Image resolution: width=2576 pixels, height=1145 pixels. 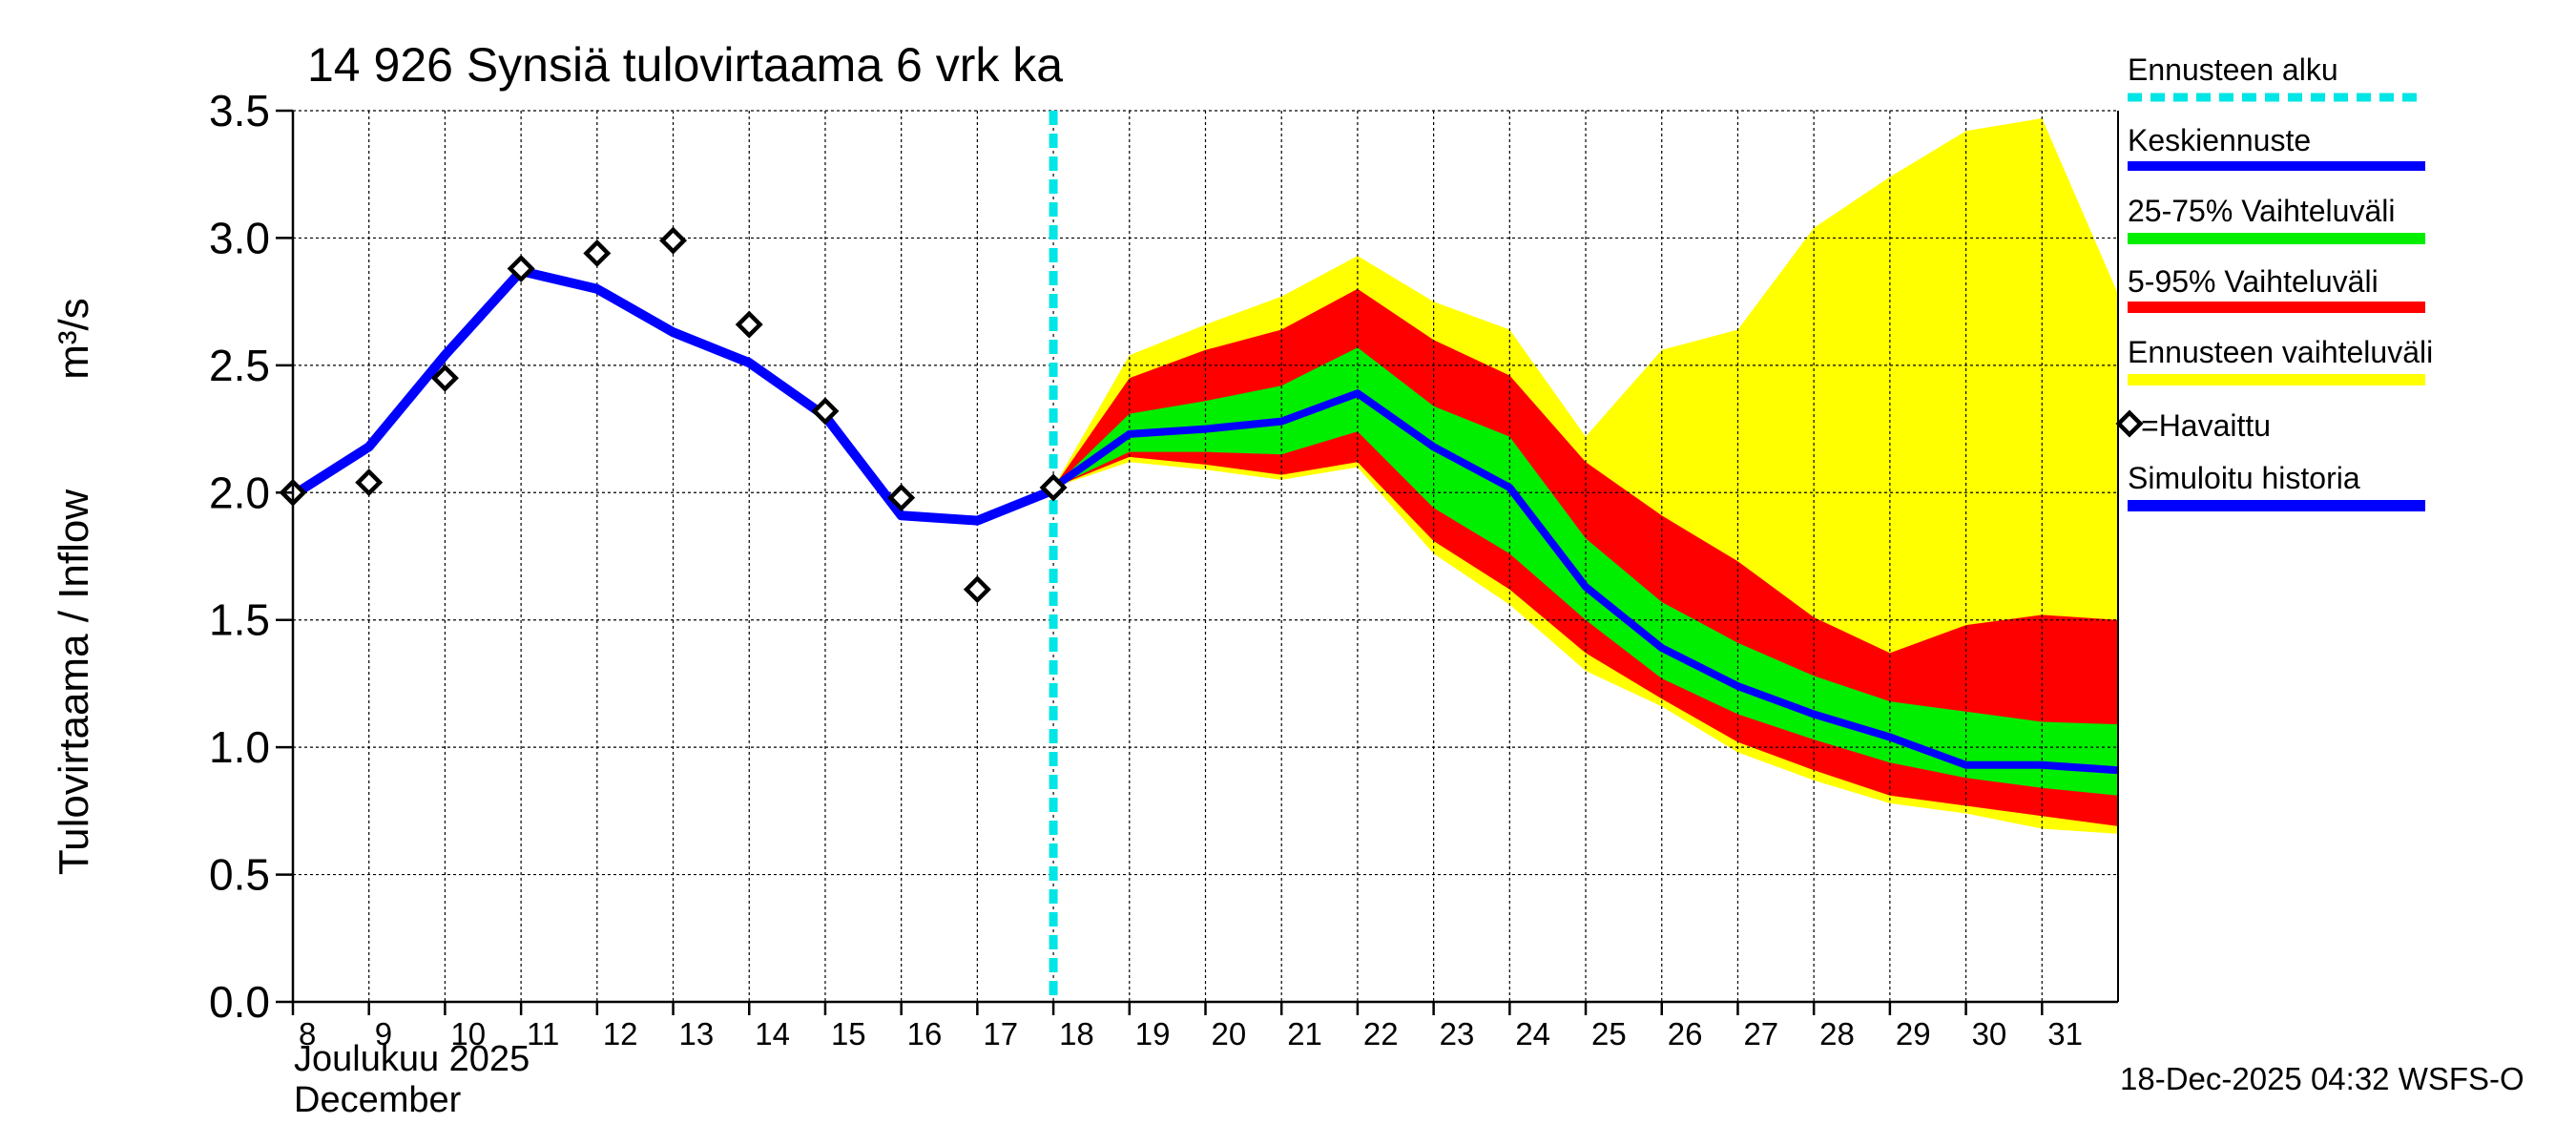 I want to click on x-tick-label: 15, so click(x=848, y=1034).